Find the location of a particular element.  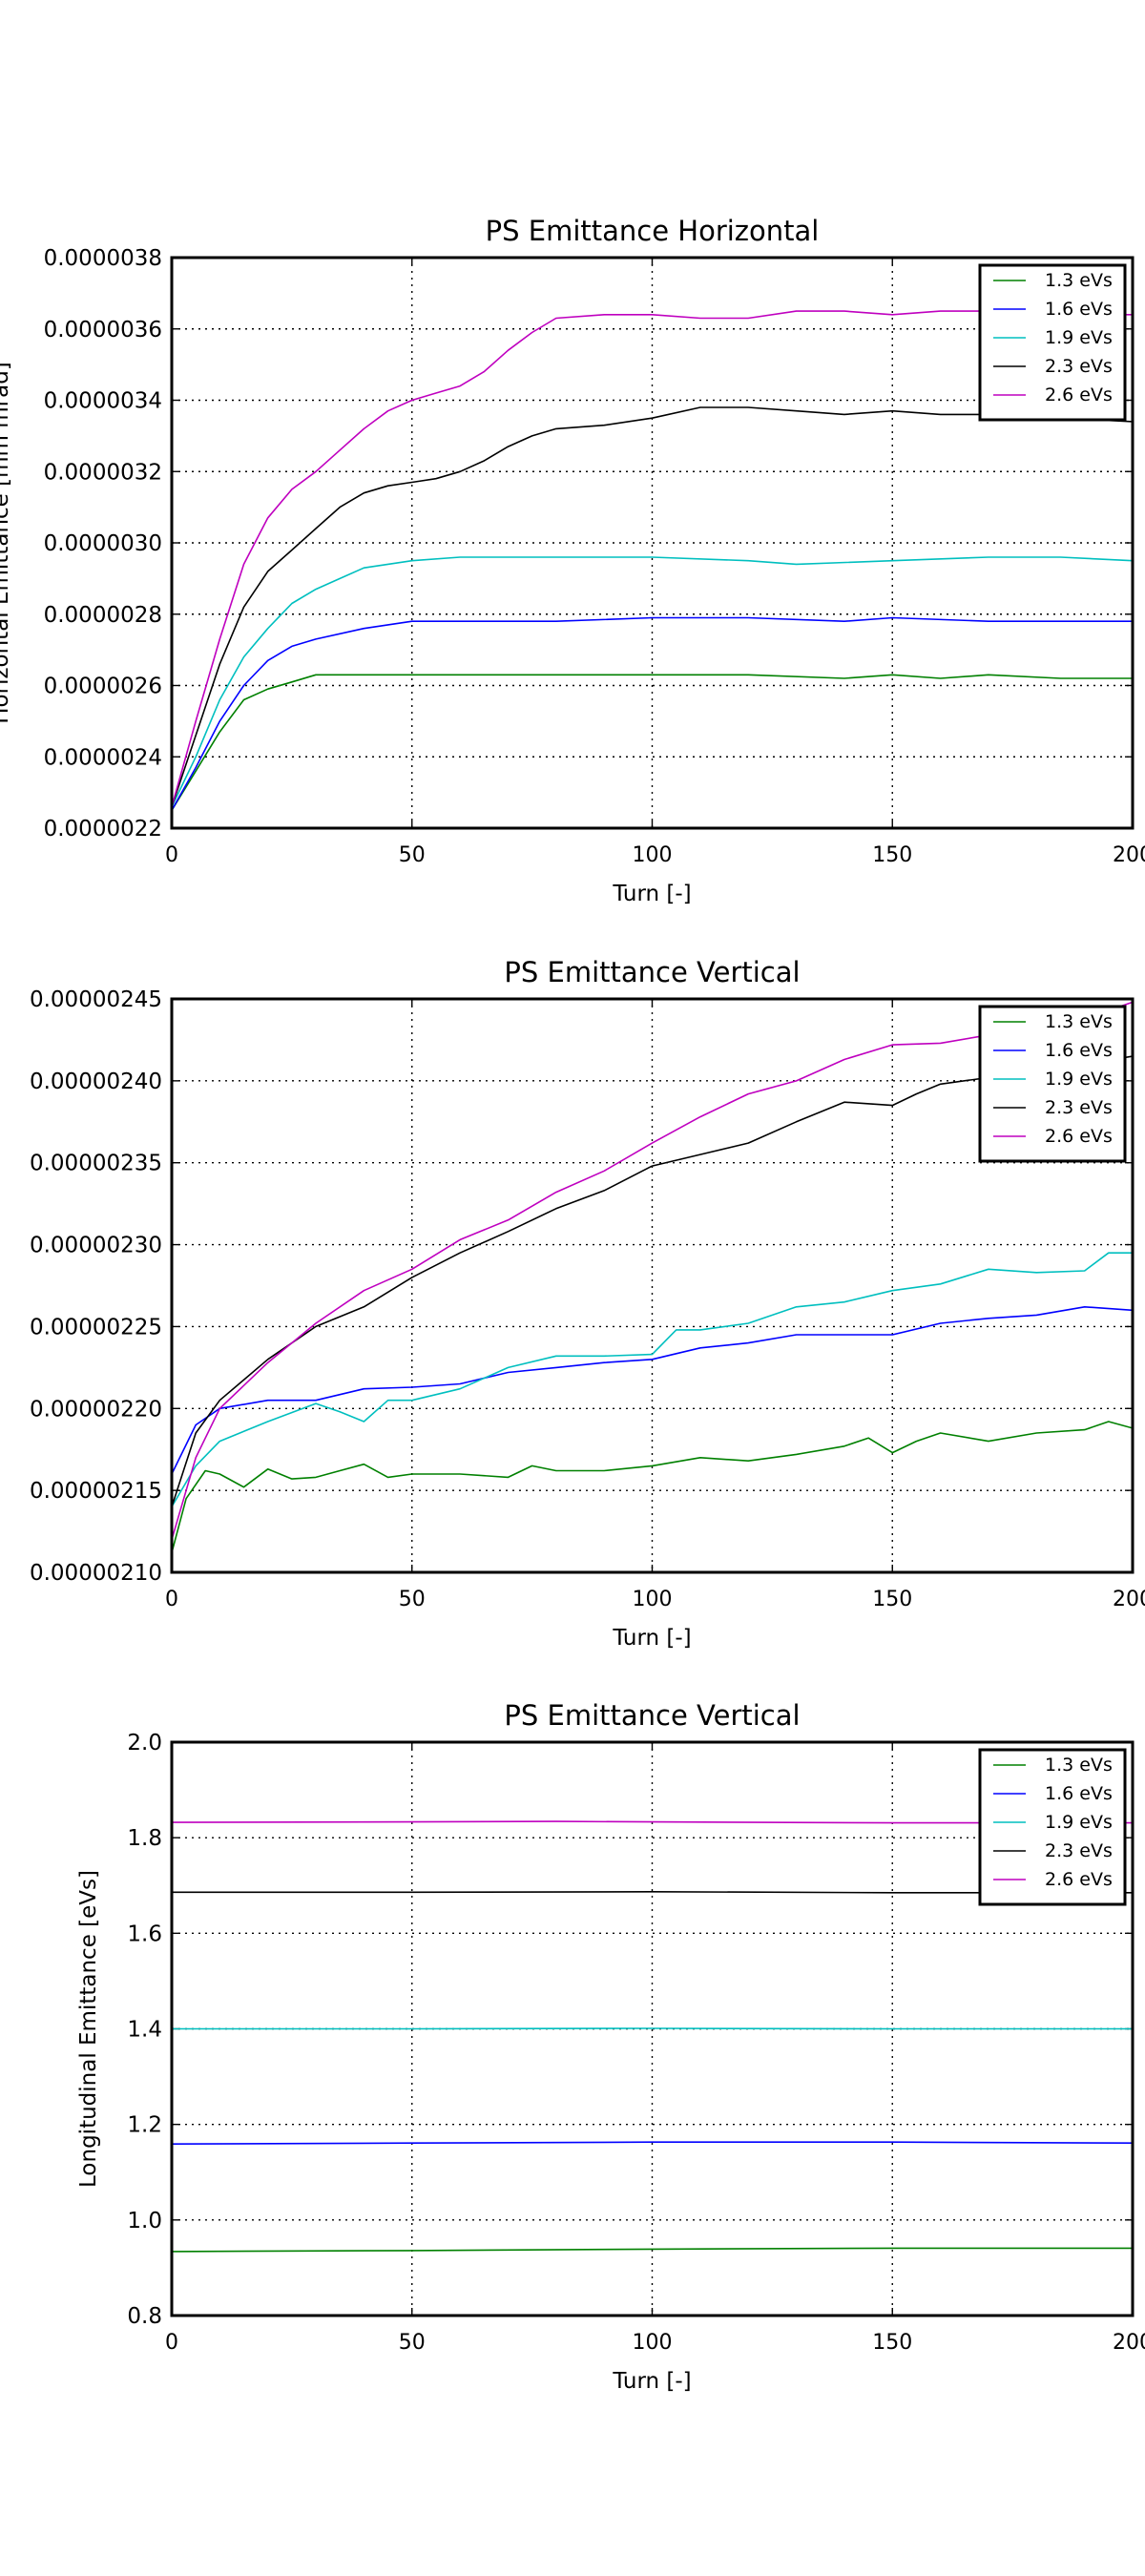

y-tick-label: 1.6 is located at coordinates (145, 1934).